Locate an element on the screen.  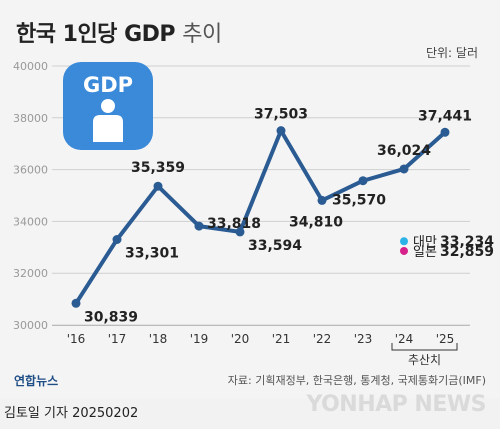
data-label: 36,024 is located at coordinates (404, 151).